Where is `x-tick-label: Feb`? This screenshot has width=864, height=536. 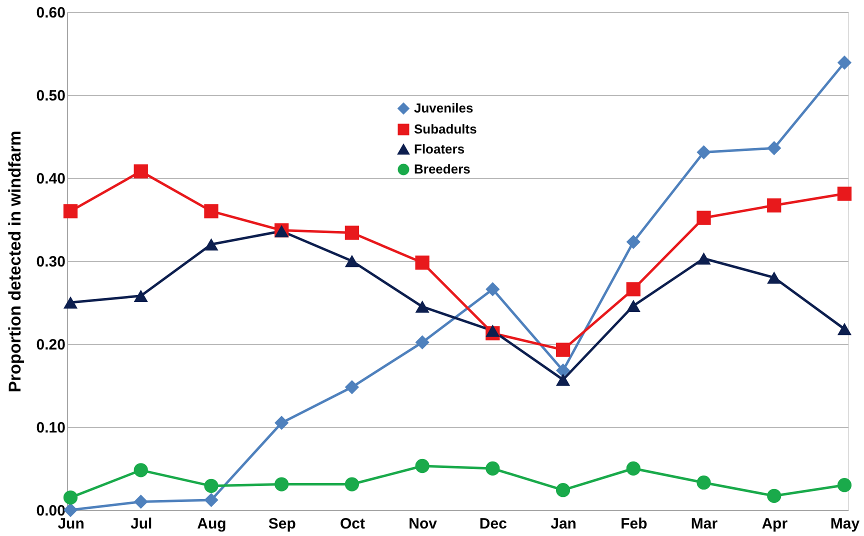
x-tick-label: Feb is located at coordinates (634, 524).